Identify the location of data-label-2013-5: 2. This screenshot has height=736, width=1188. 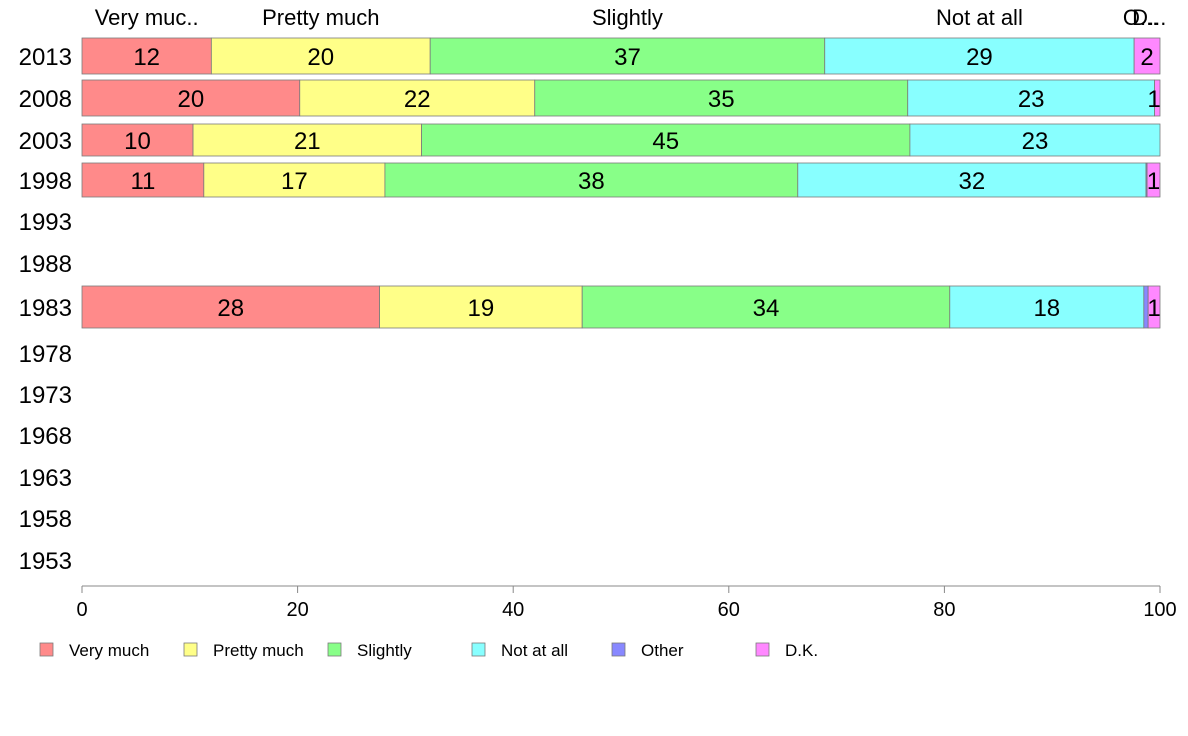
(1146, 57).